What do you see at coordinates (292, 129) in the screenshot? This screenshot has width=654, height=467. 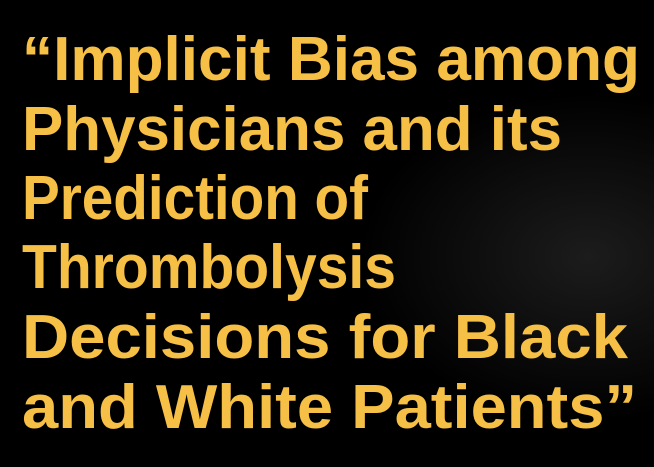 I see `title-line: Physicians and its` at bounding box center [292, 129].